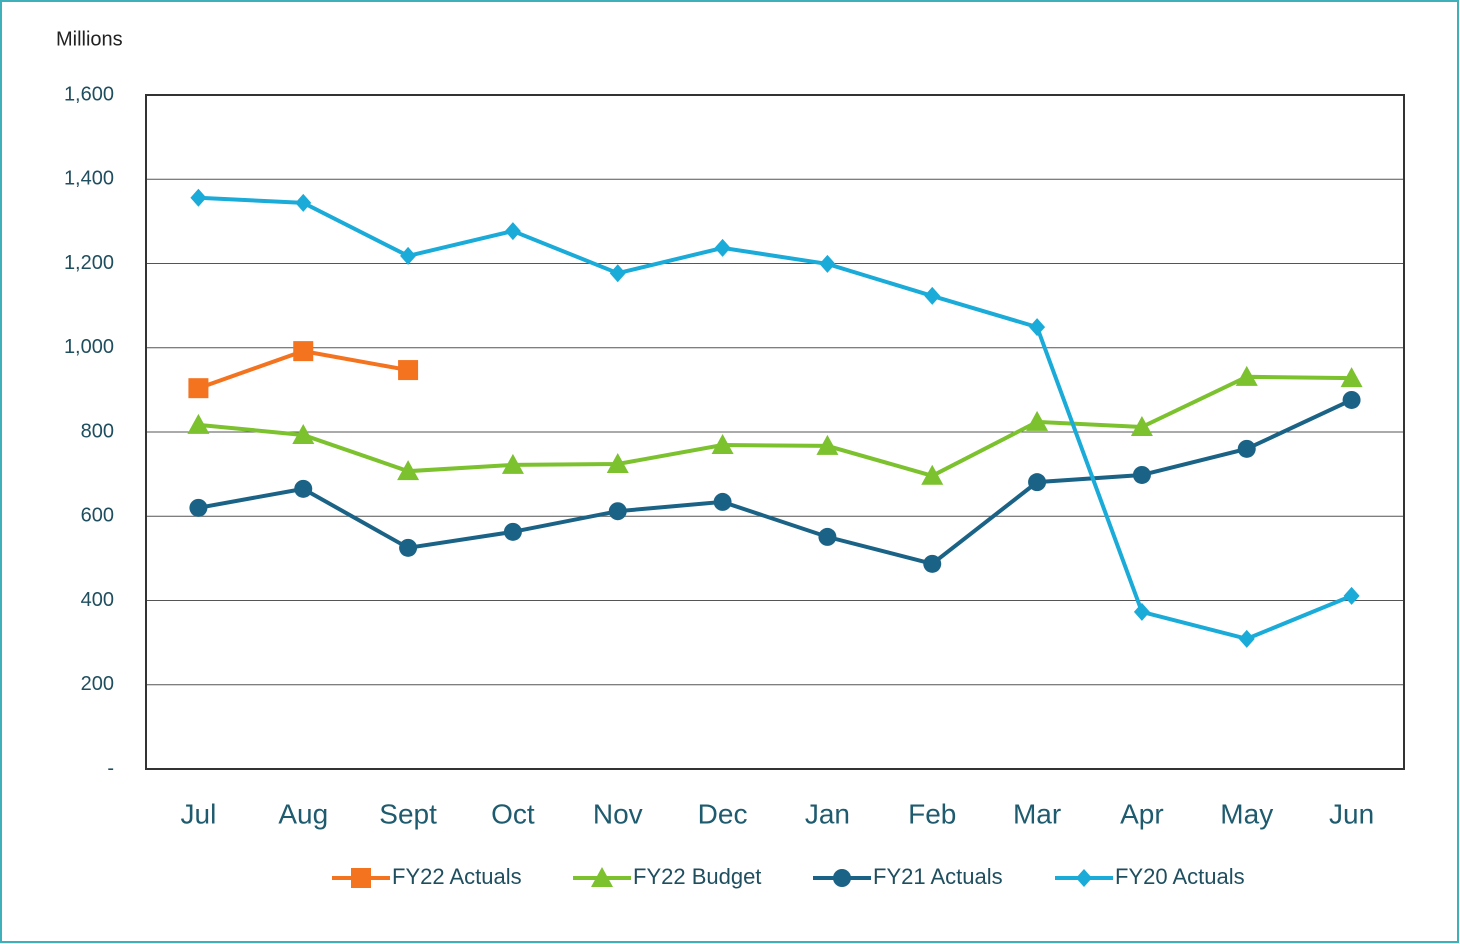 The image size is (1460, 944). I want to click on x-tick-label: Feb, so click(932, 813).